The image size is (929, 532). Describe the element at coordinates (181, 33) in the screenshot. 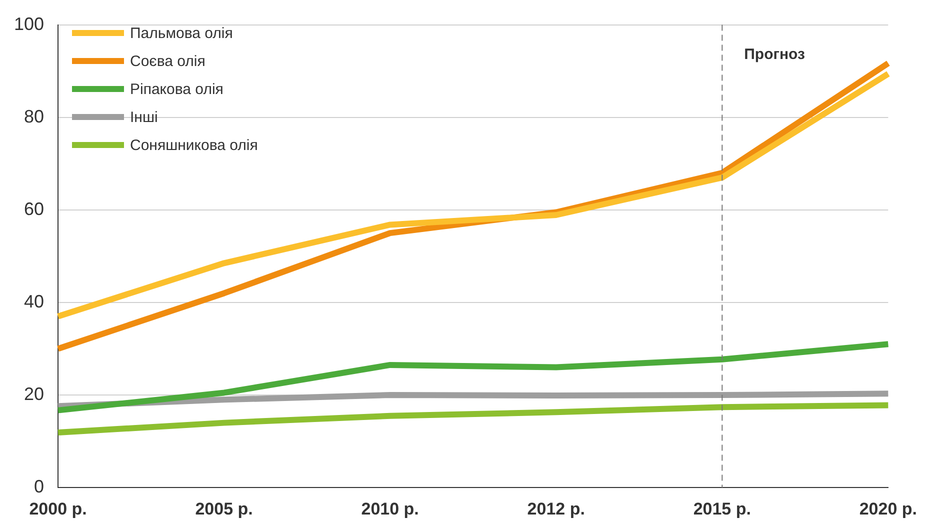

I see `legend-label: Пальмова олія` at that location.